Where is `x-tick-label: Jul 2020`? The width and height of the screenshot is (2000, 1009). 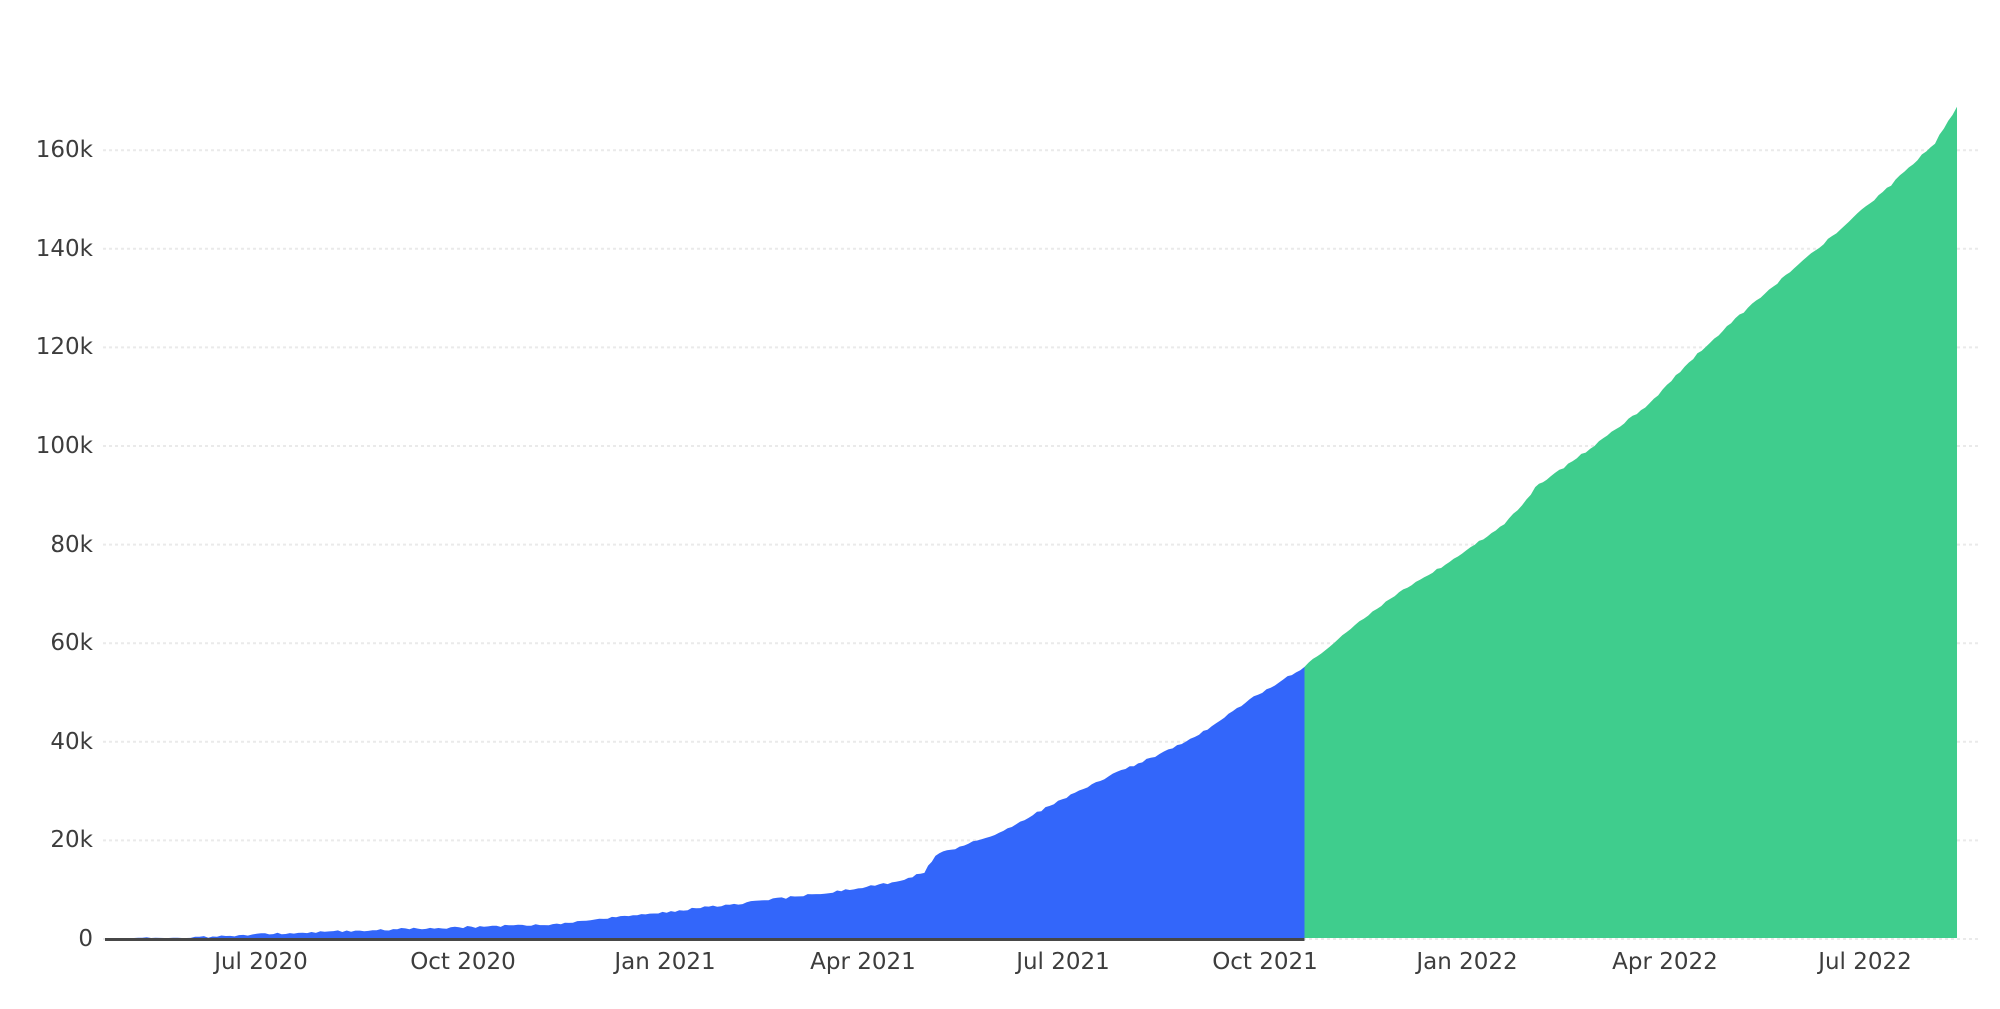
x-tick-label: Jul 2020 is located at coordinates (261, 962).